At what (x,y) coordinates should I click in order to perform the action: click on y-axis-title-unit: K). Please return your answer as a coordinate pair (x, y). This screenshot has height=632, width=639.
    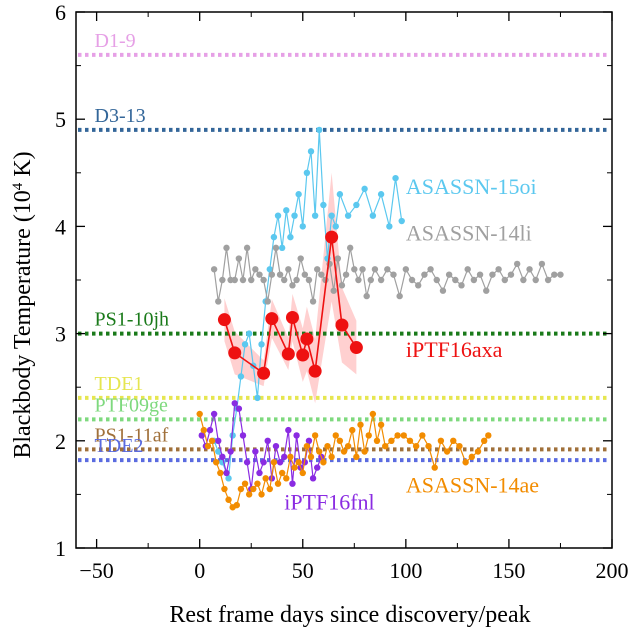
    Looking at the image, I should click on (23, 166).